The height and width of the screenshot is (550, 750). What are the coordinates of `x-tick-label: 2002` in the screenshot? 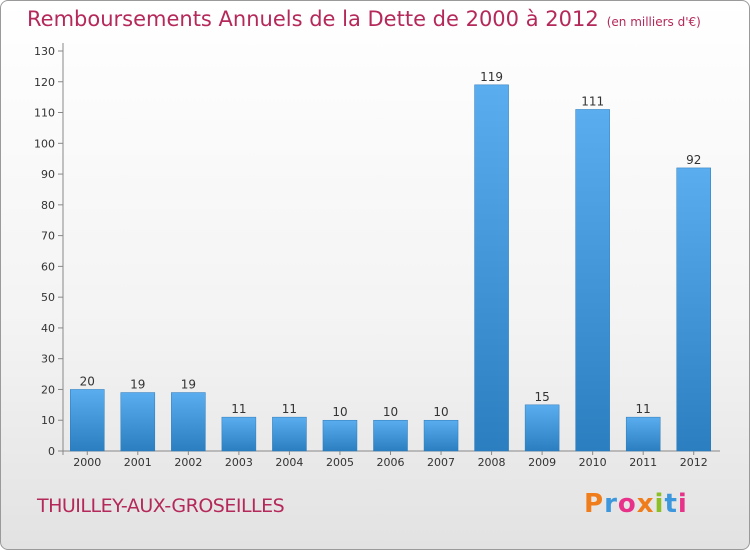 It's located at (188, 462).